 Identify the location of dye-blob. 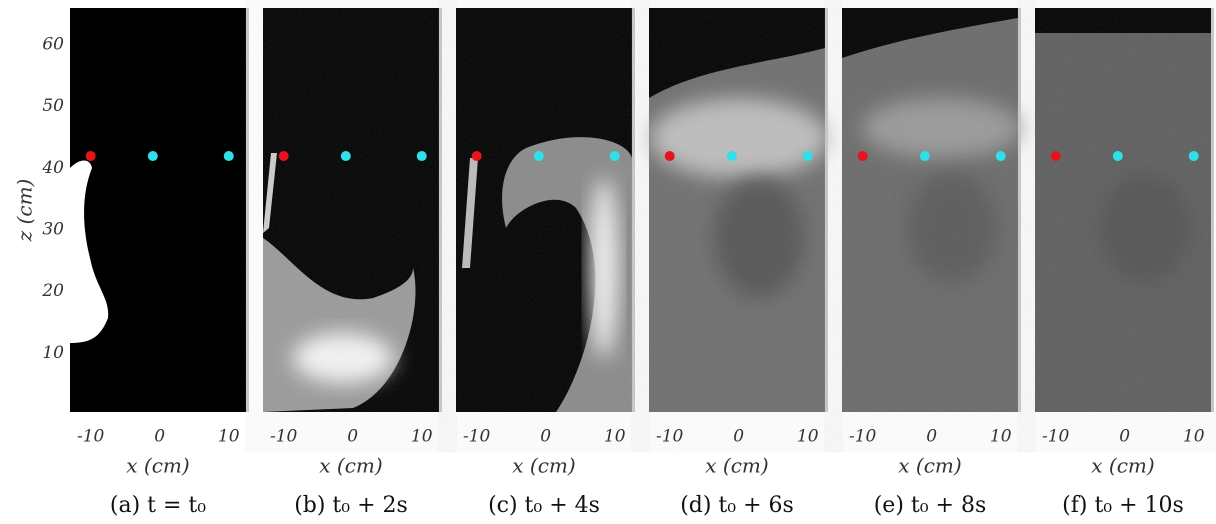
(89, 251).